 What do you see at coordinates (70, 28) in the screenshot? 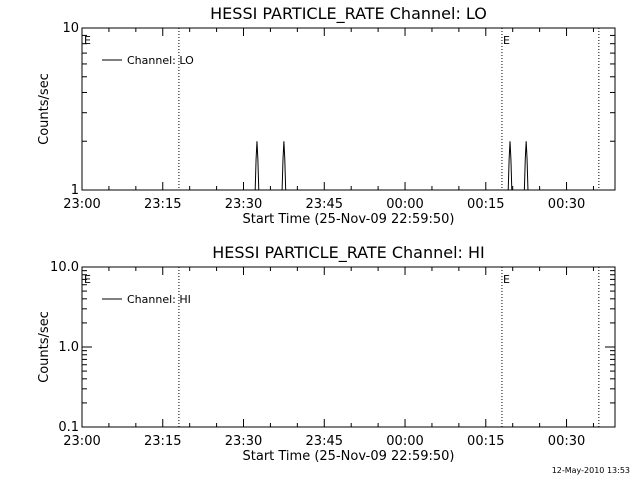
I see `y-tick-label: 10` at bounding box center [70, 28].